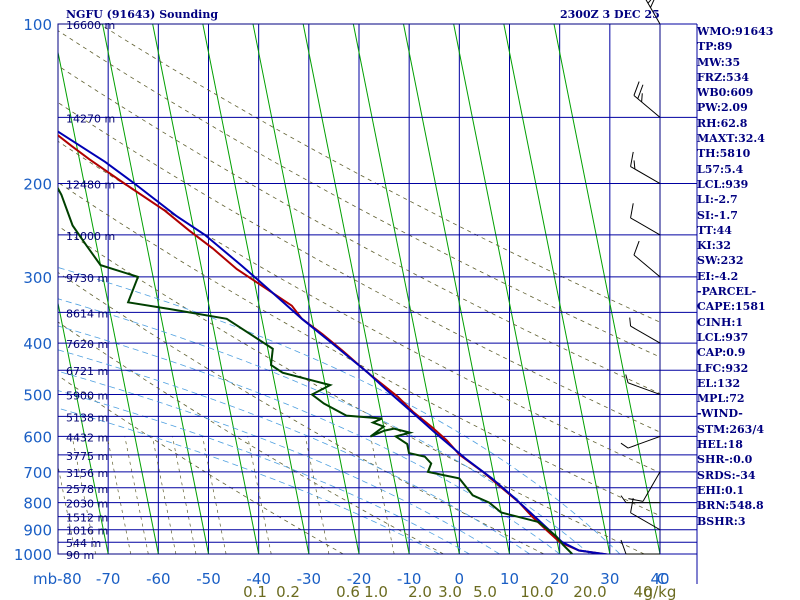 The width and height of the screenshot is (800, 600). Describe the element at coordinates (208, 579) in the screenshot. I see `temperature-tick-label: -50` at that location.